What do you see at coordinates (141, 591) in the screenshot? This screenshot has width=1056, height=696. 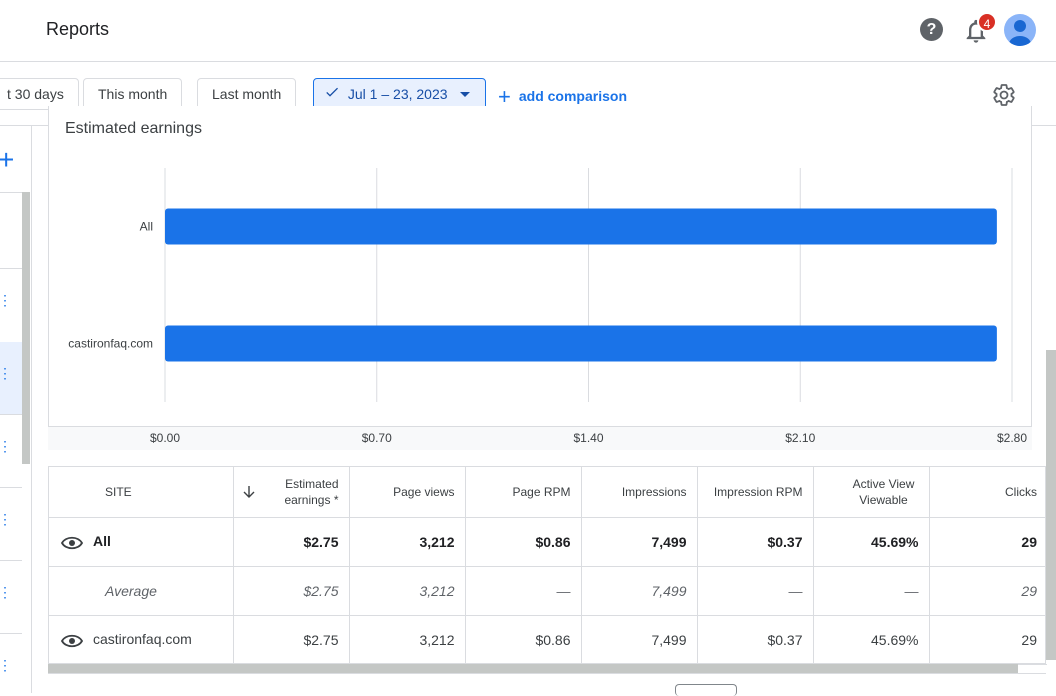 I see `site-cell: Average` at bounding box center [141, 591].